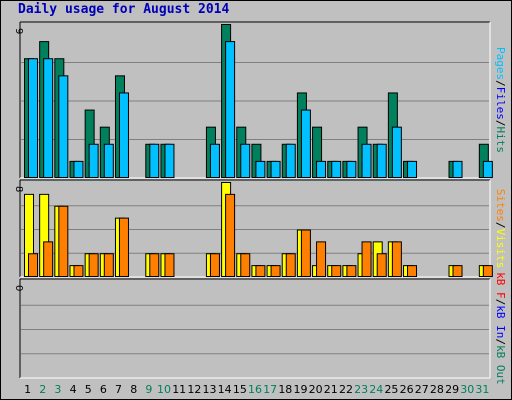 The width and height of the screenshot is (512, 400). What do you see at coordinates (331, 389) in the screenshot?
I see `x-tick-label: 21` at bounding box center [331, 389].